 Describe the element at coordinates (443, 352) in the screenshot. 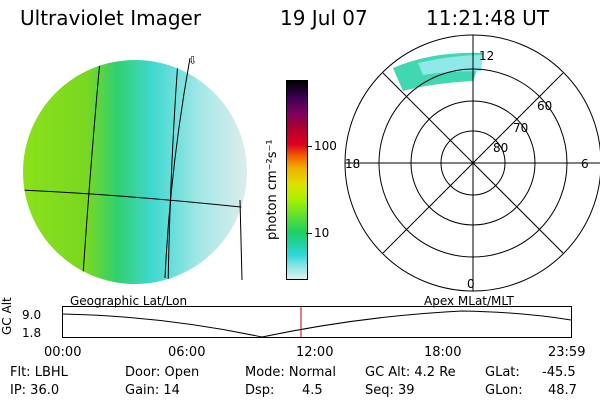

I see `orbit-xtick: 18:00` at that location.